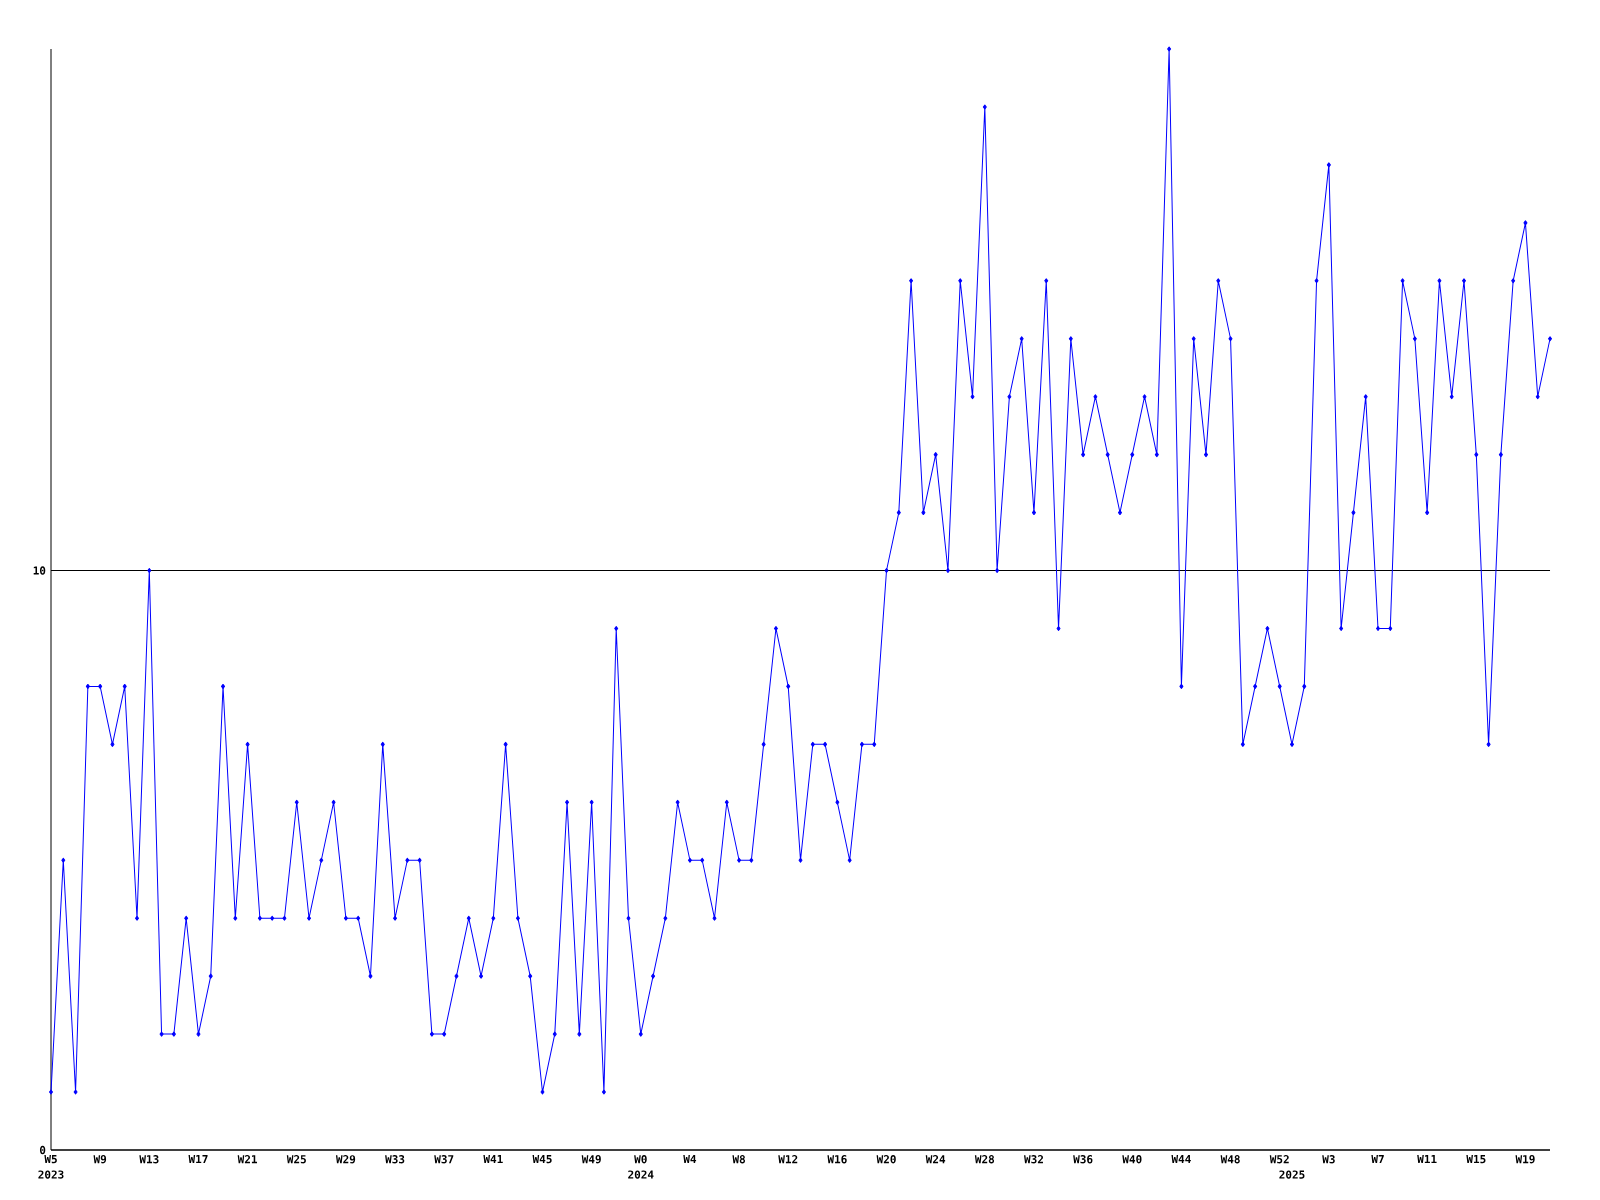 This screenshot has height=1200, width=1600. What do you see at coordinates (42, 1150) in the screenshot?
I see `y-tick-label: 0` at bounding box center [42, 1150].